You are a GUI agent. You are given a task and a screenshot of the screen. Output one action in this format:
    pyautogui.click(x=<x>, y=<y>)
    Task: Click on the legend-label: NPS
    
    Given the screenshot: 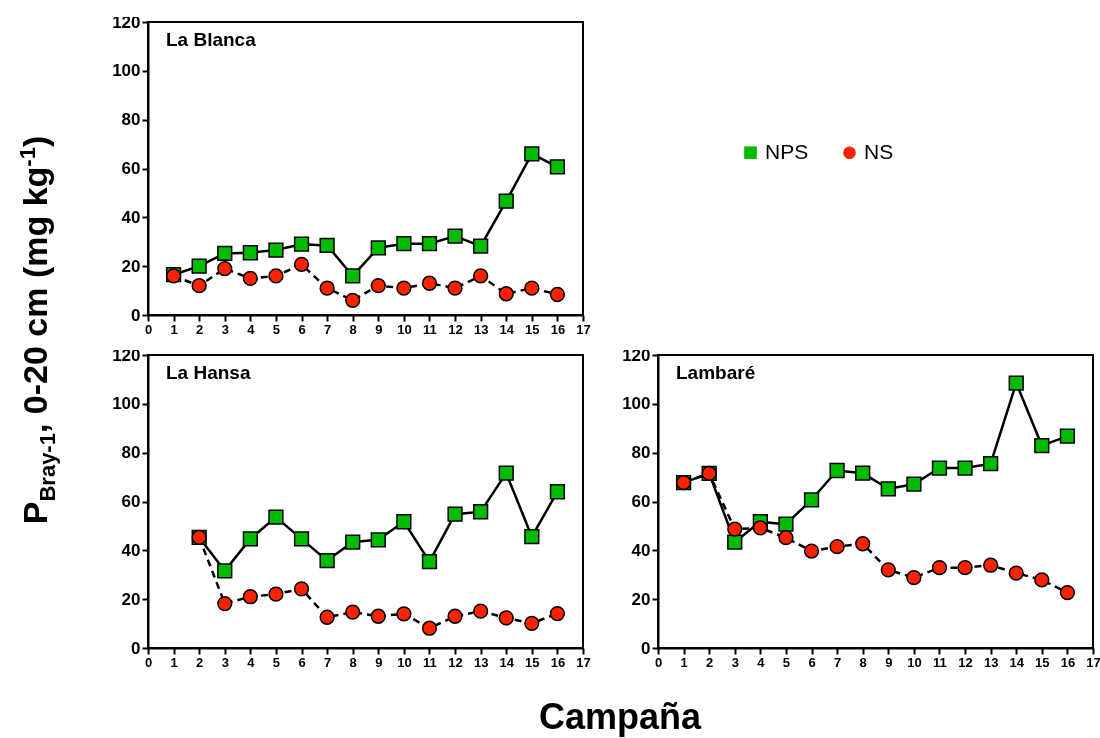 What is the action you would take?
    pyautogui.click(x=787, y=151)
    